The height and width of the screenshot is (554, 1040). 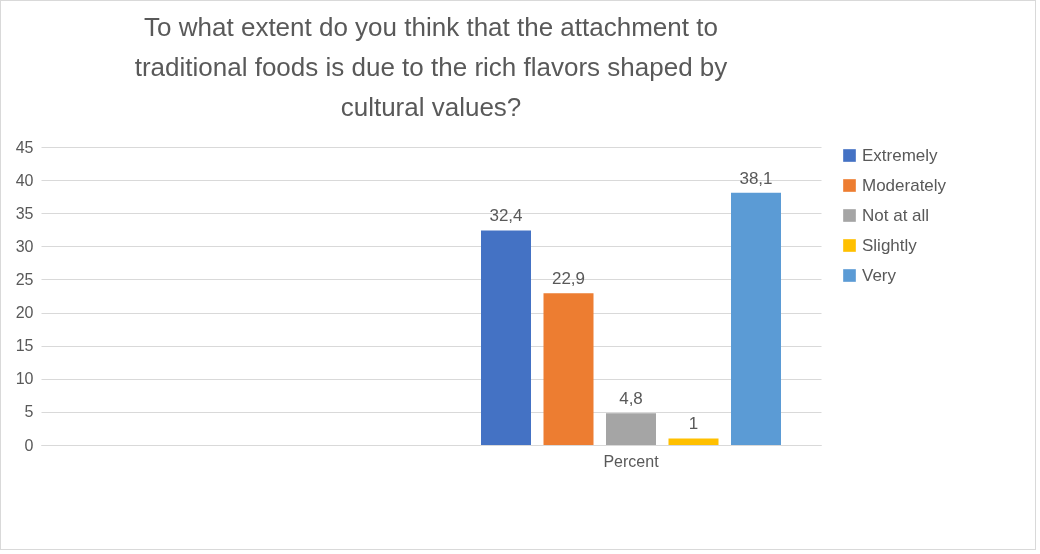 What do you see at coordinates (24, 279) in the screenshot?
I see `y-tick-label: 25` at bounding box center [24, 279].